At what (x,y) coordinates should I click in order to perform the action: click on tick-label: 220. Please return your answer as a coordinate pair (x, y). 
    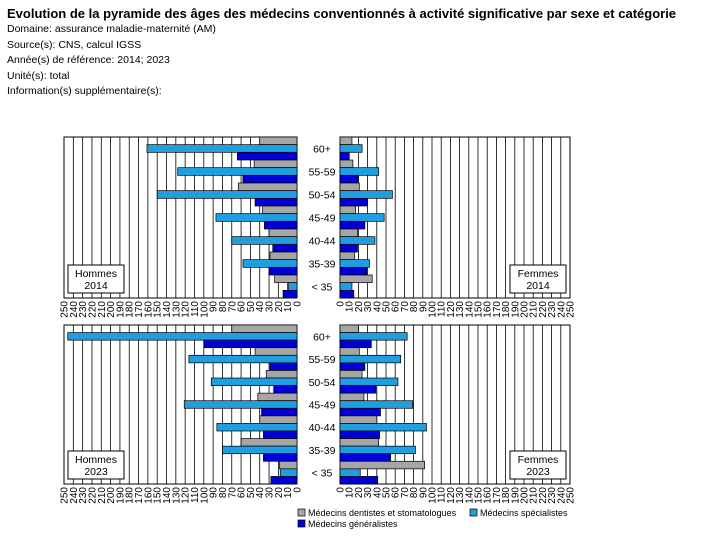
    Looking at the image, I should click on (543, 495).